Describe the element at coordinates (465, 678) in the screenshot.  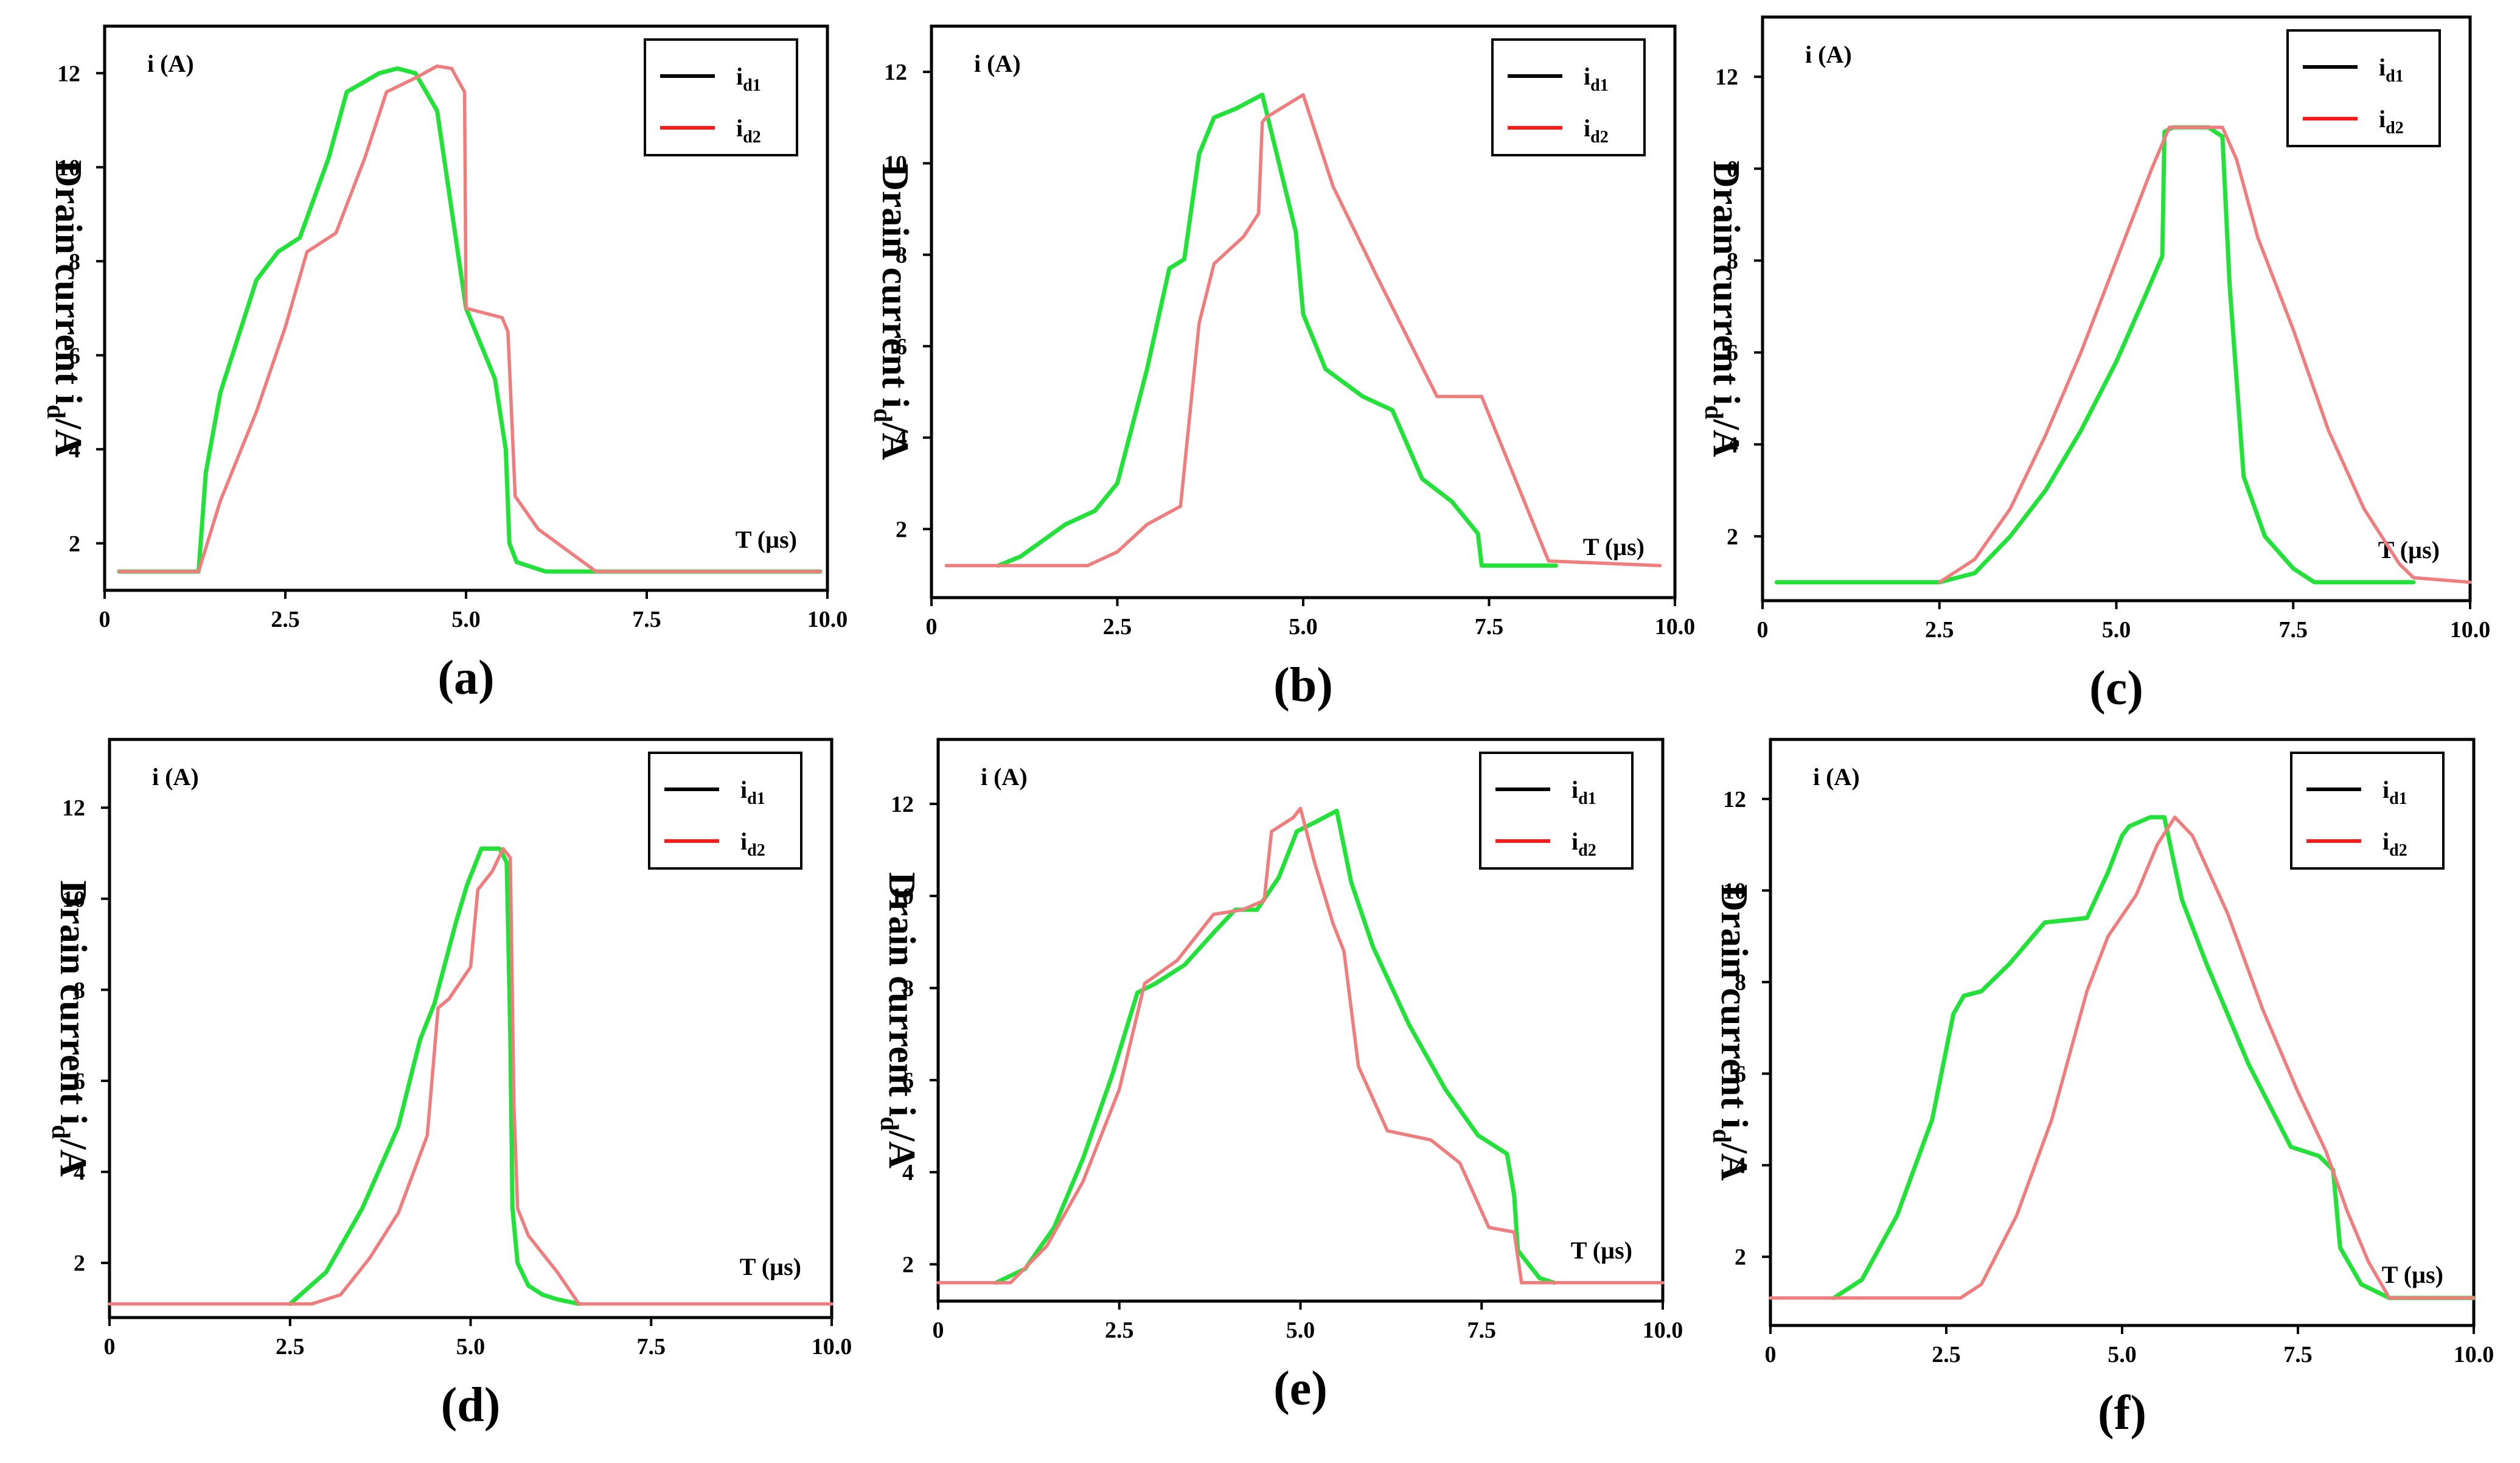
I see `panel-label: (a)` at that location.